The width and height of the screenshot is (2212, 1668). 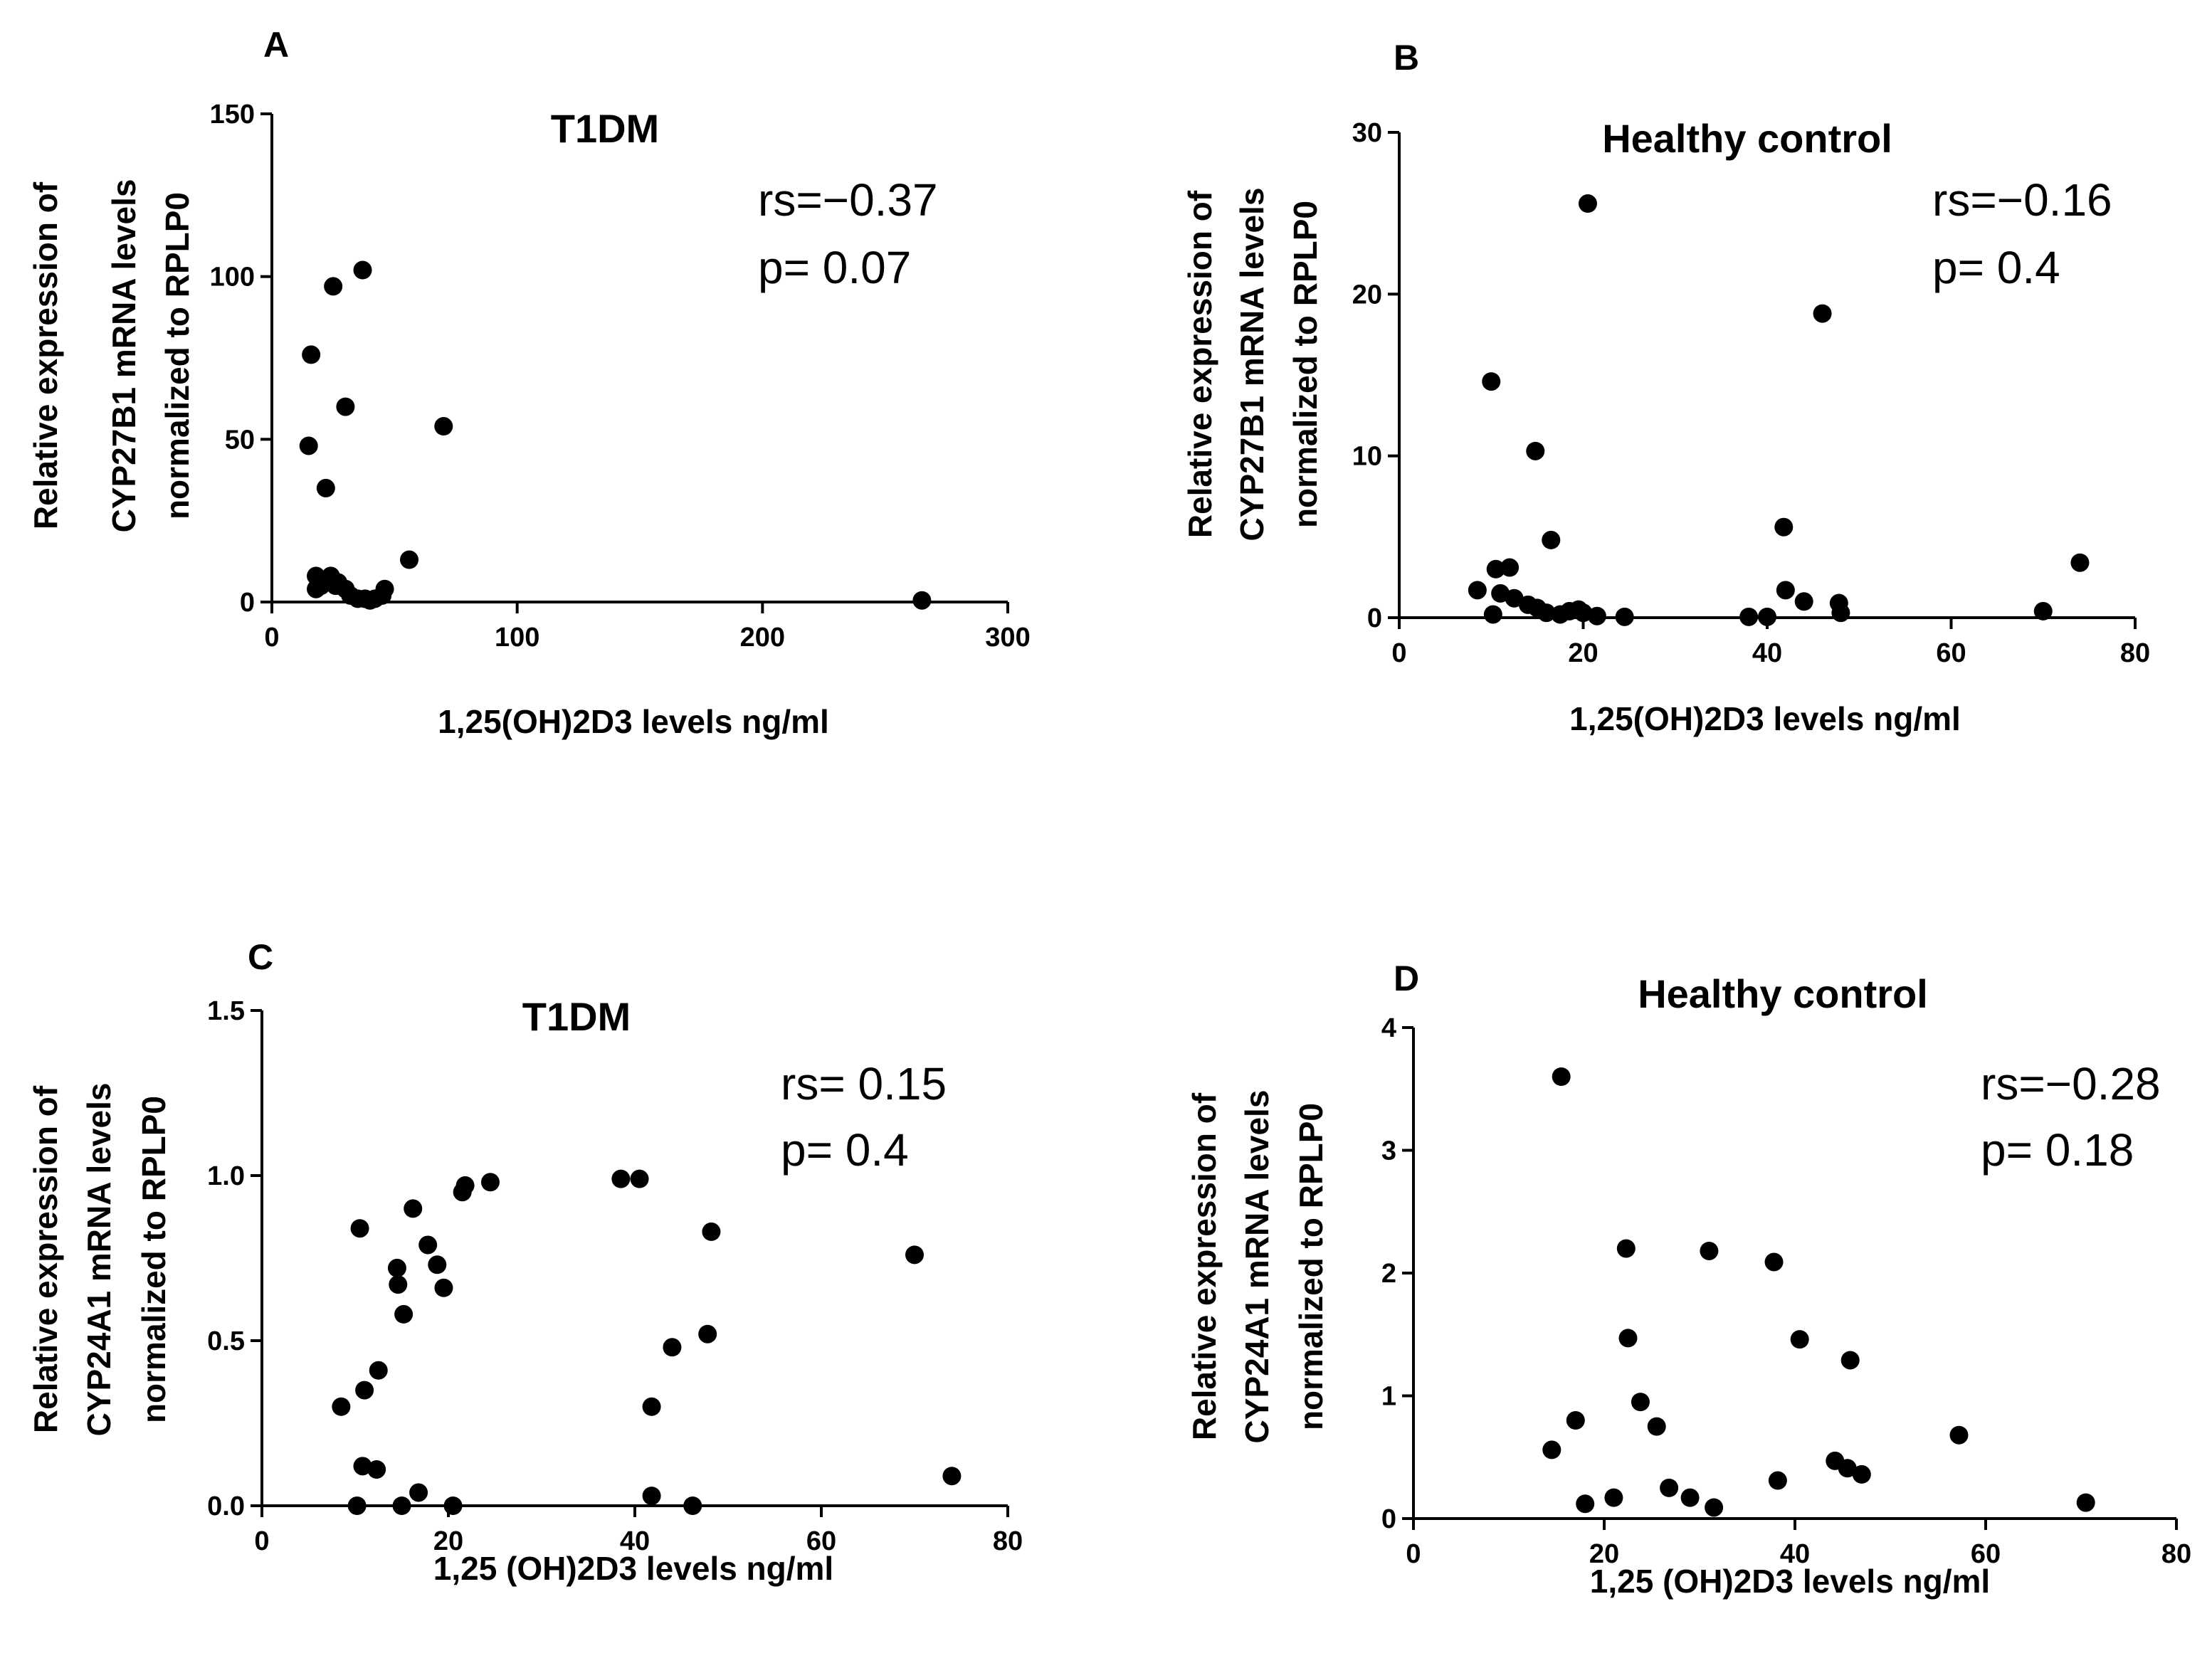 What do you see at coordinates (1199, 364) in the screenshot?
I see `y-axis-title-line-b: Relative expression of` at bounding box center [1199, 364].